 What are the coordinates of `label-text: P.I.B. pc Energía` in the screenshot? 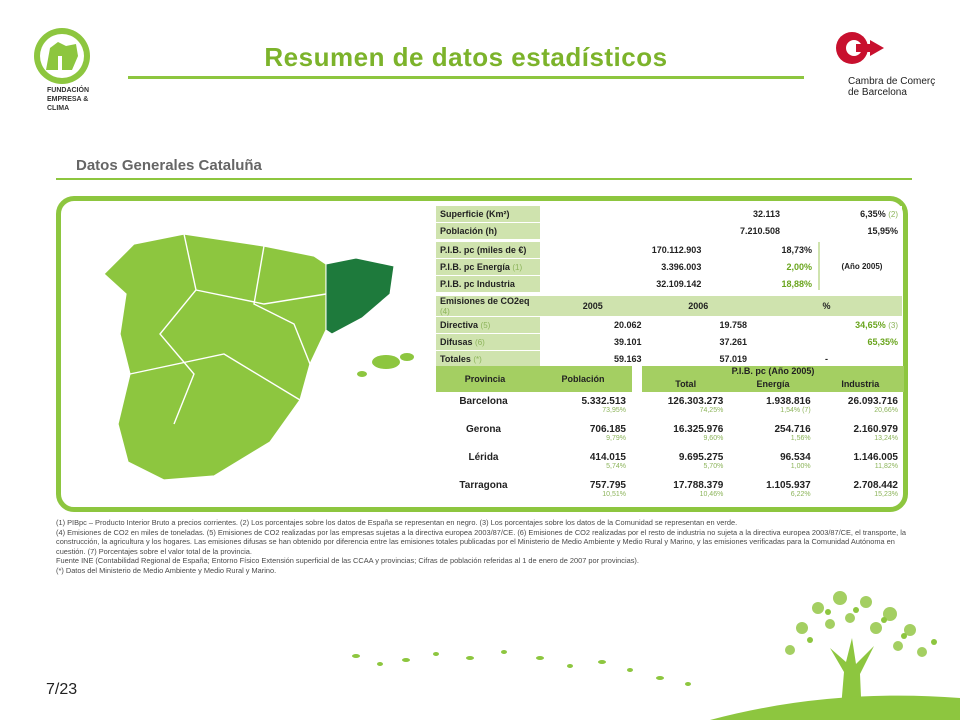 It's located at (475, 267).